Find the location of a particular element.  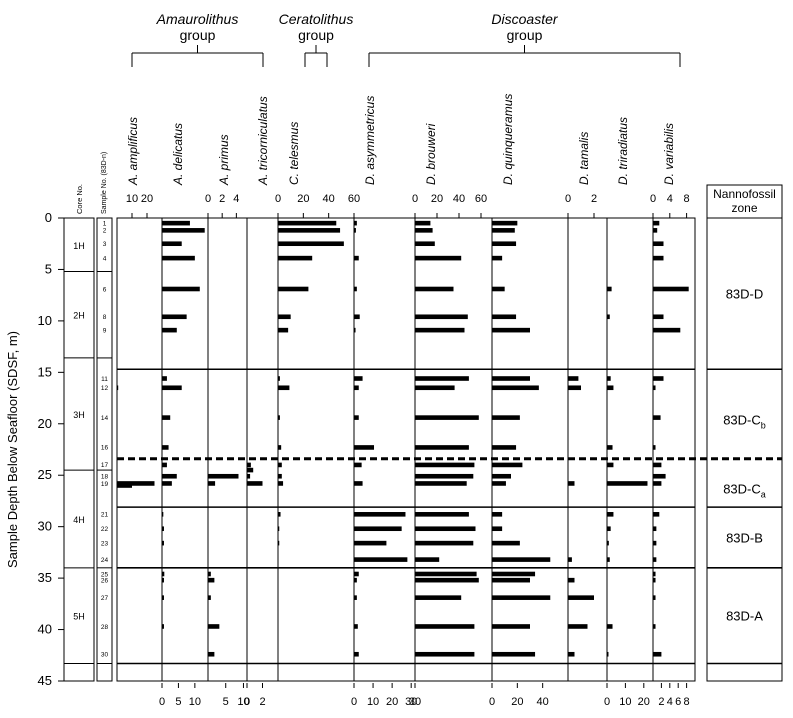

sample-number: 21 is located at coordinates (105, 515).